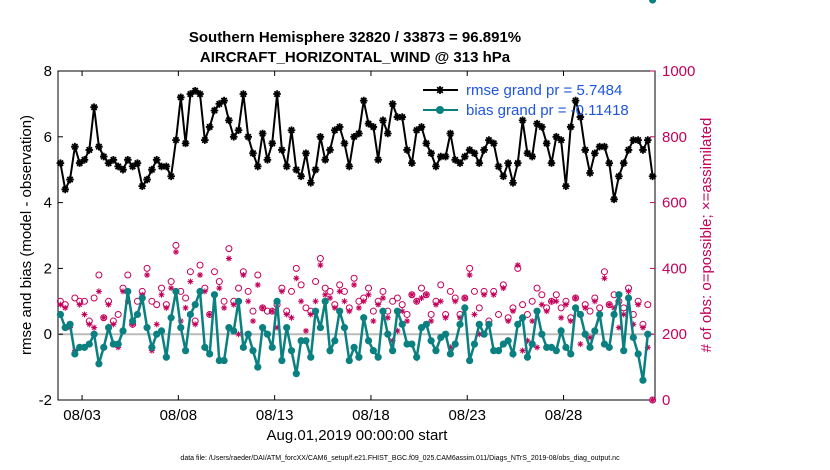 Image resolution: width=830 pixels, height=470 pixels. What do you see at coordinates (440, 110) in the screenshot?
I see `legend-bias-marker` at bounding box center [440, 110].